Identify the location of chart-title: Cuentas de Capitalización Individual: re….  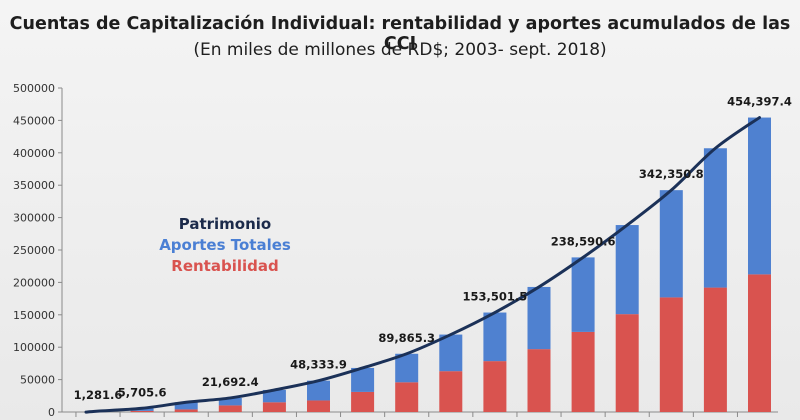
(400, 34).